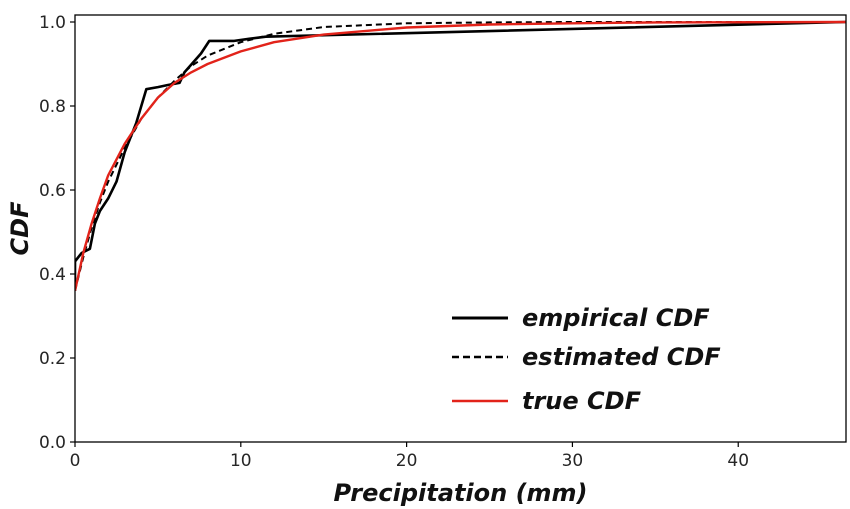  I want to click on x-tick-label: 40, so click(738, 461).